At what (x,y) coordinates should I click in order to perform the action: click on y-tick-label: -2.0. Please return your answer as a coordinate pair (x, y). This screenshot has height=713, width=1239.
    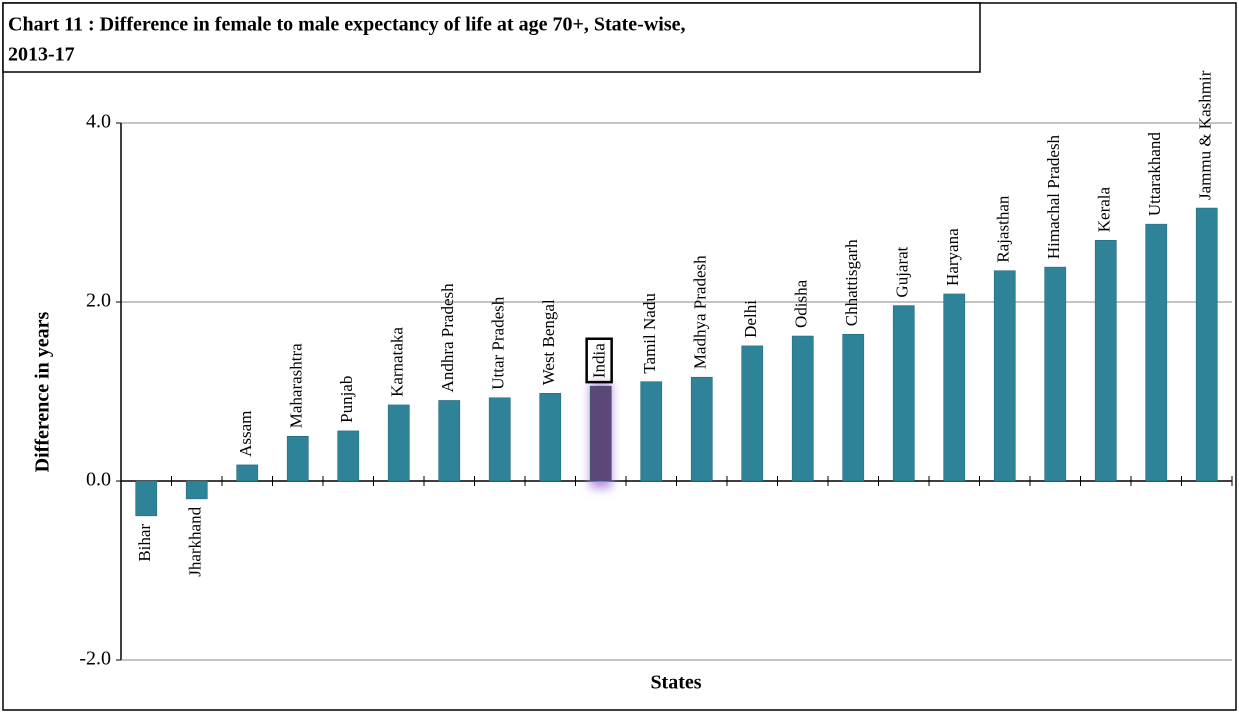
    Looking at the image, I should click on (95, 659).